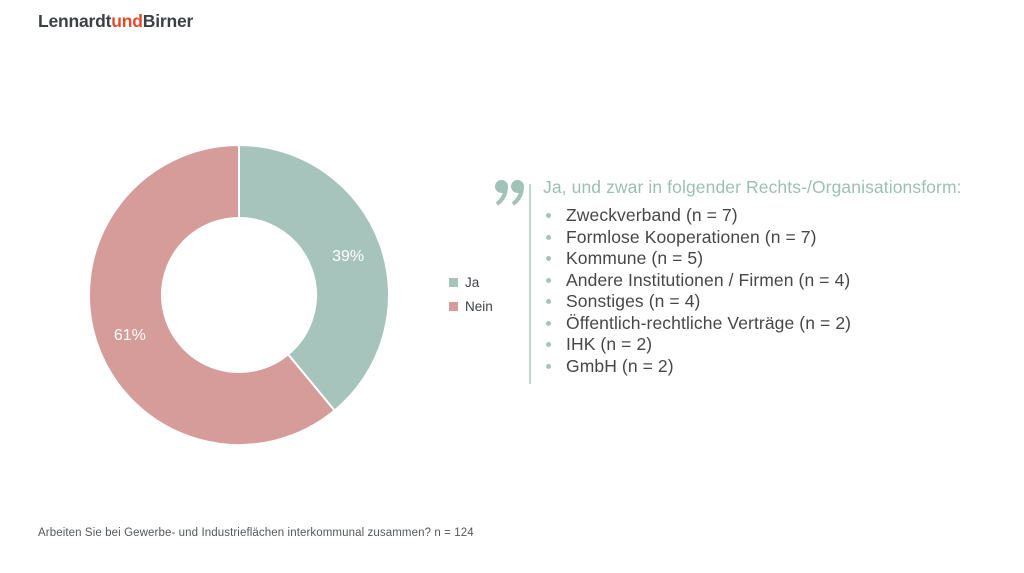  What do you see at coordinates (782, 345) in the screenshot?
I see `organization-list-item: IHK (n = 2)` at bounding box center [782, 345].